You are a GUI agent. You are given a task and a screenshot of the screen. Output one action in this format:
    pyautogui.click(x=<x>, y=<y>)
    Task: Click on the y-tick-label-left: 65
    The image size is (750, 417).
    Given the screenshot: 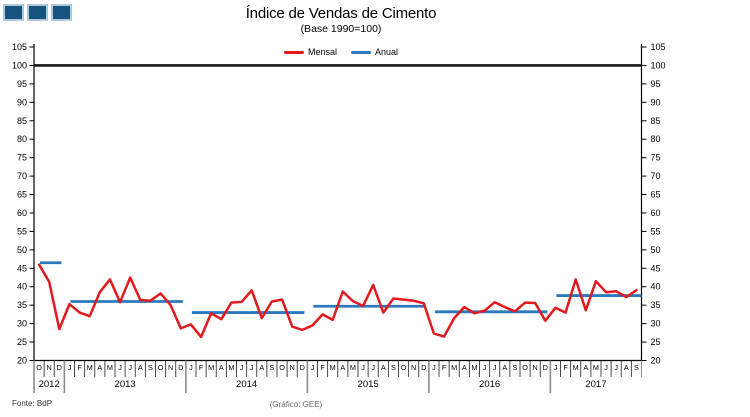 What is the action you would take?
    pyautogui.click(x=22, y=195)
    